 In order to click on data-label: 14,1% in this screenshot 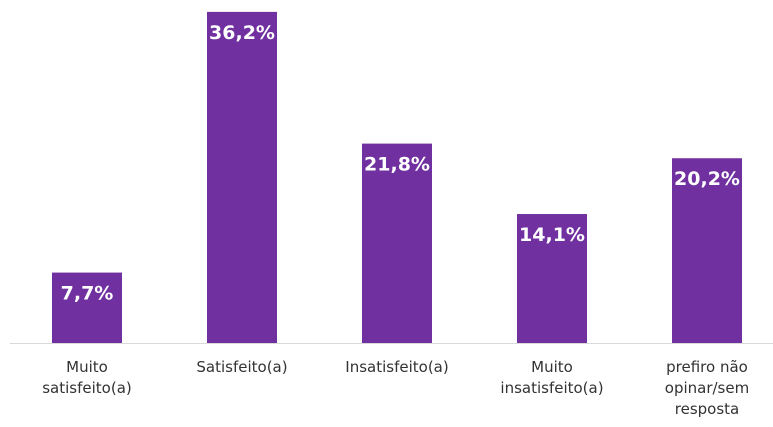, I will do `click(552, 235)`.